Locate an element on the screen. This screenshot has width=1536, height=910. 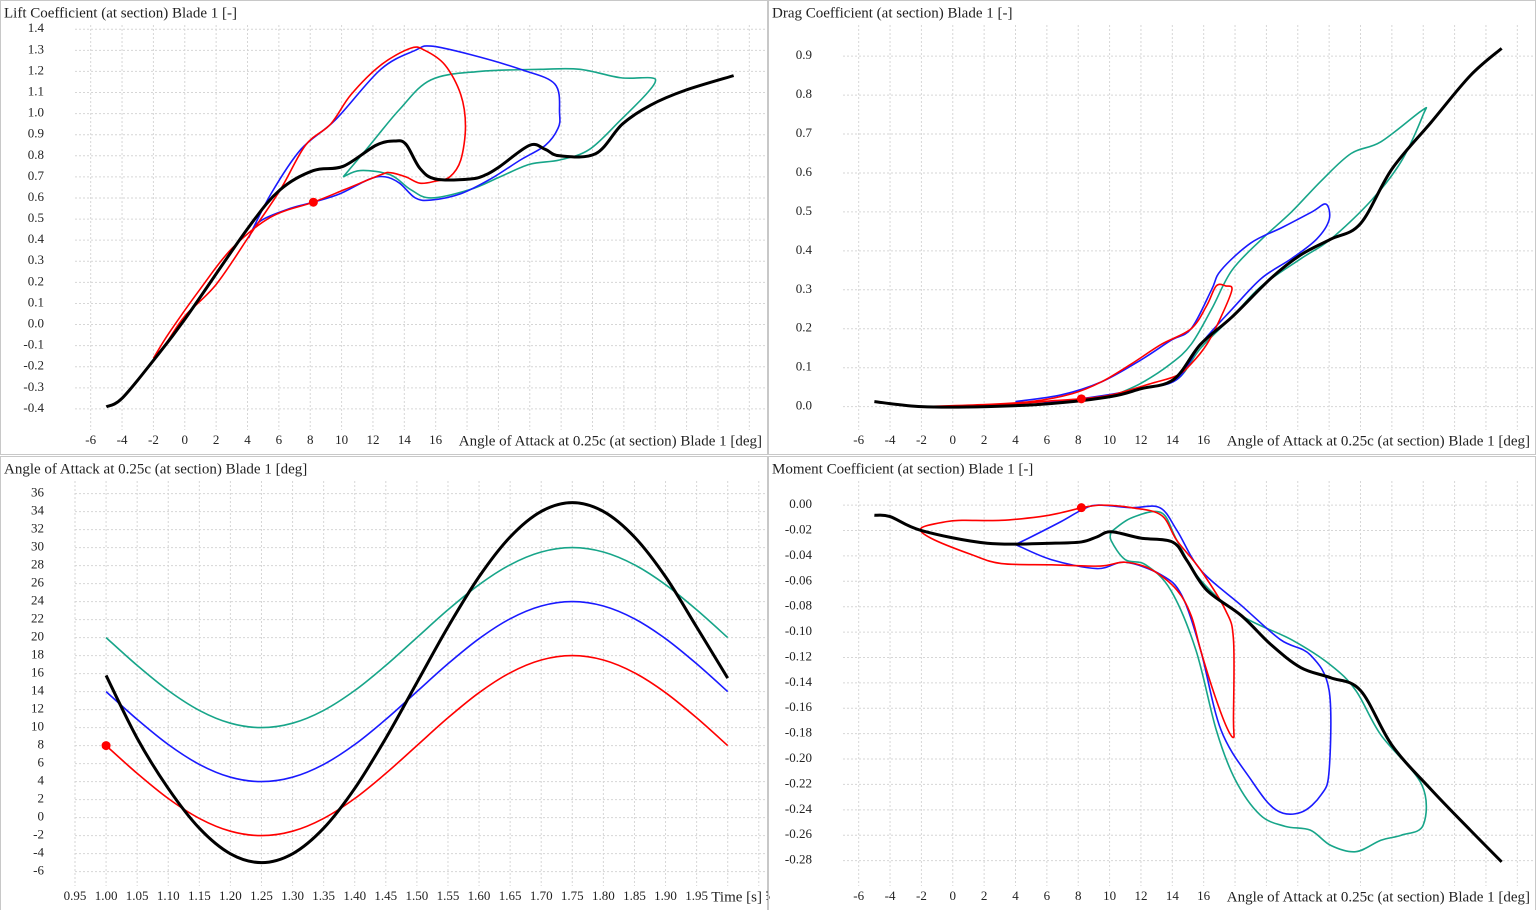
y-tick-label: 0.2 is located at coordinates (804, 327).